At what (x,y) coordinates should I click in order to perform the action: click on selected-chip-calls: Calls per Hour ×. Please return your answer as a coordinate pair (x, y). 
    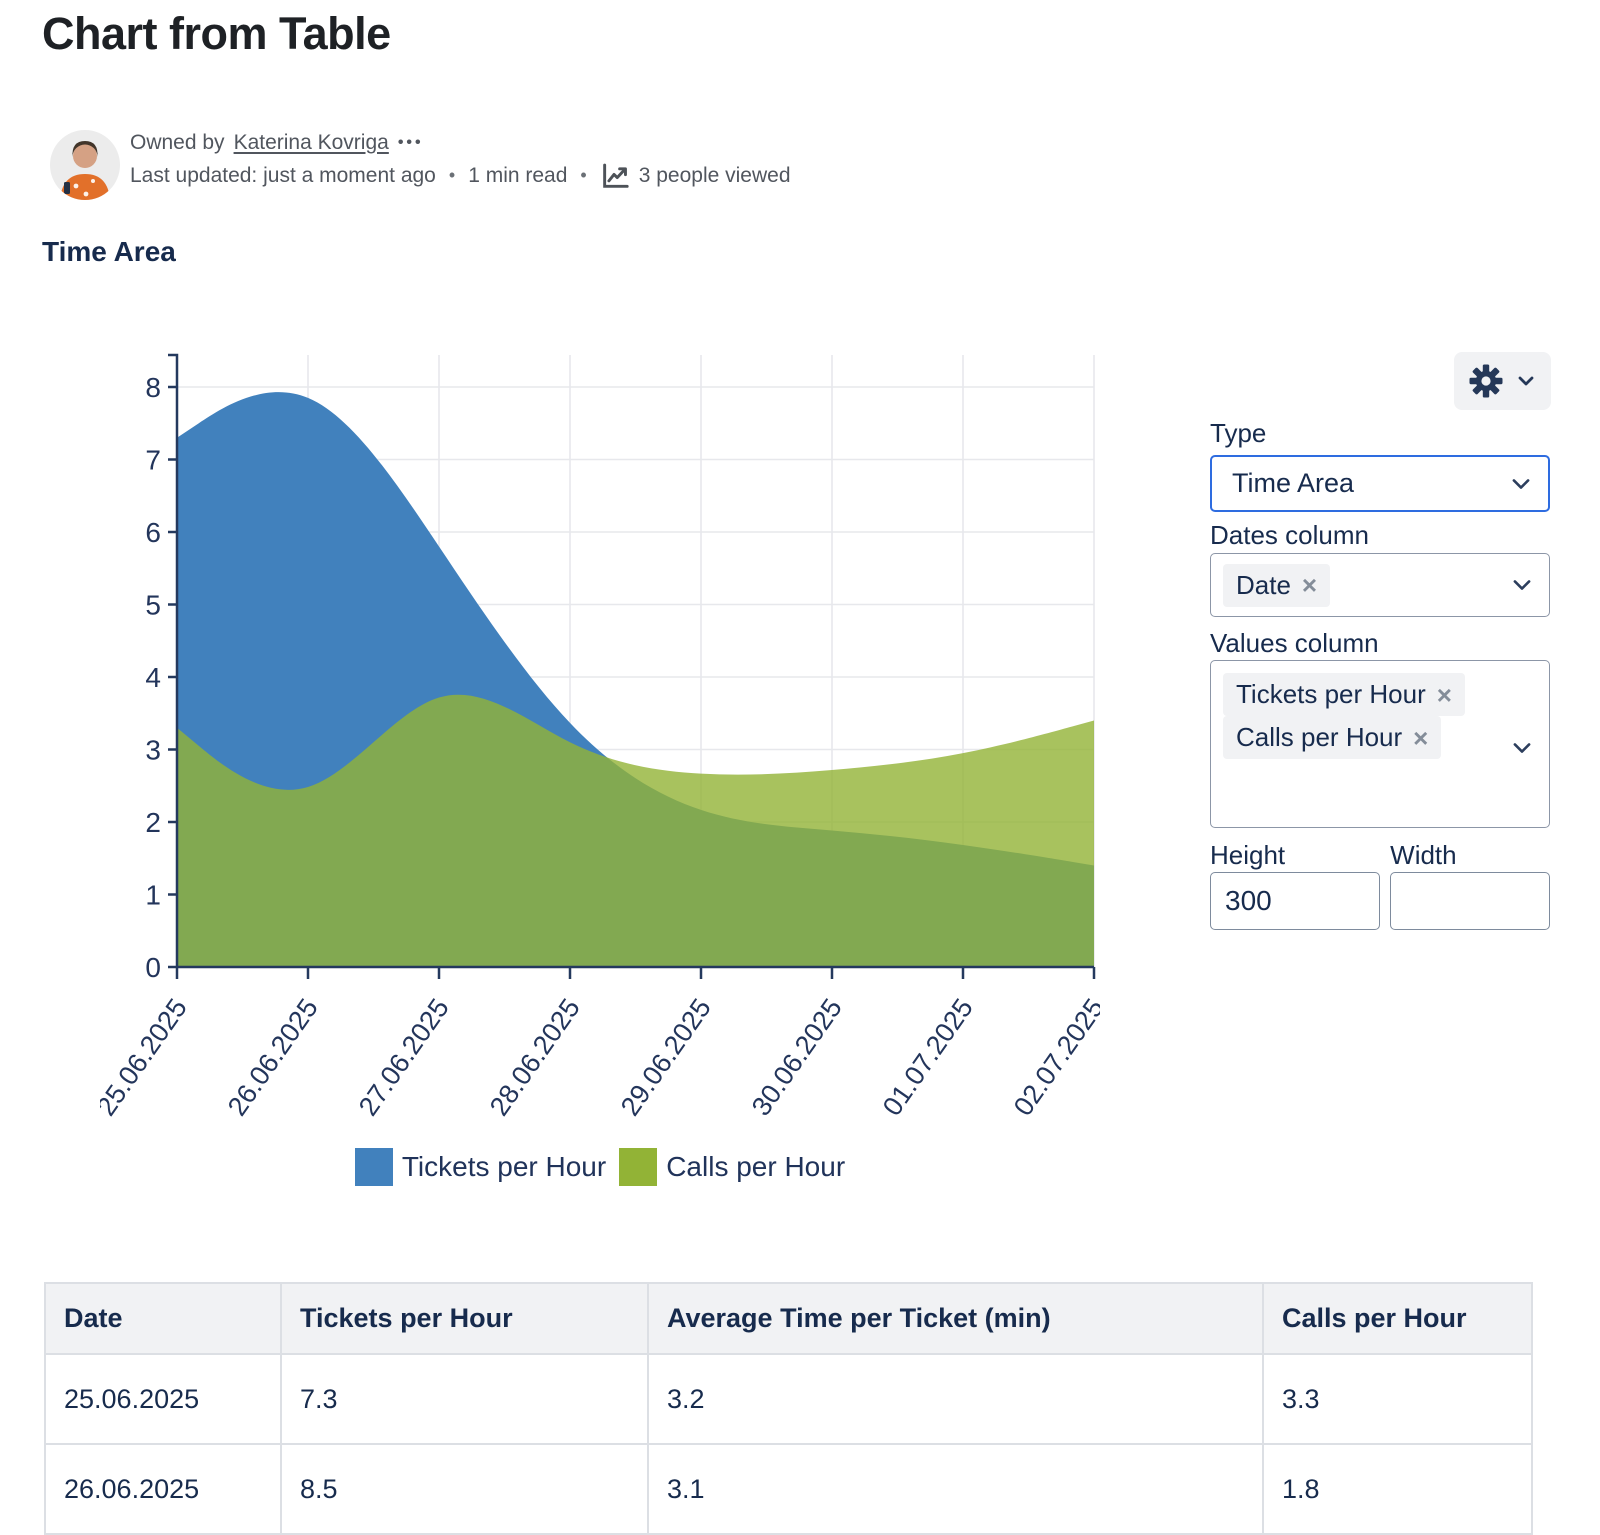
    Looking at the image, I should click on (1332, 737).